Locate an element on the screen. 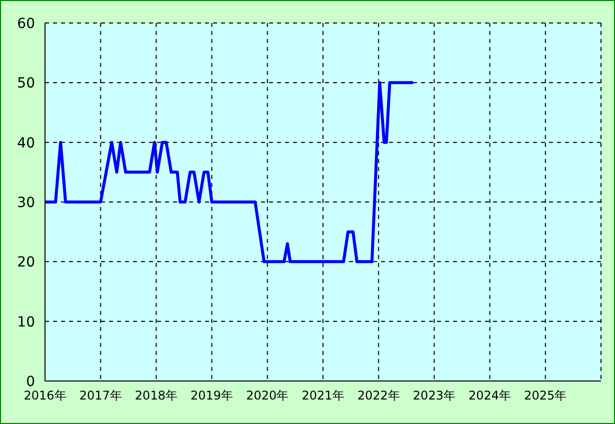 The height and width of the screenshot is (424, 615). x-tick-label: 2021年 is located at coordinates (323, 395).